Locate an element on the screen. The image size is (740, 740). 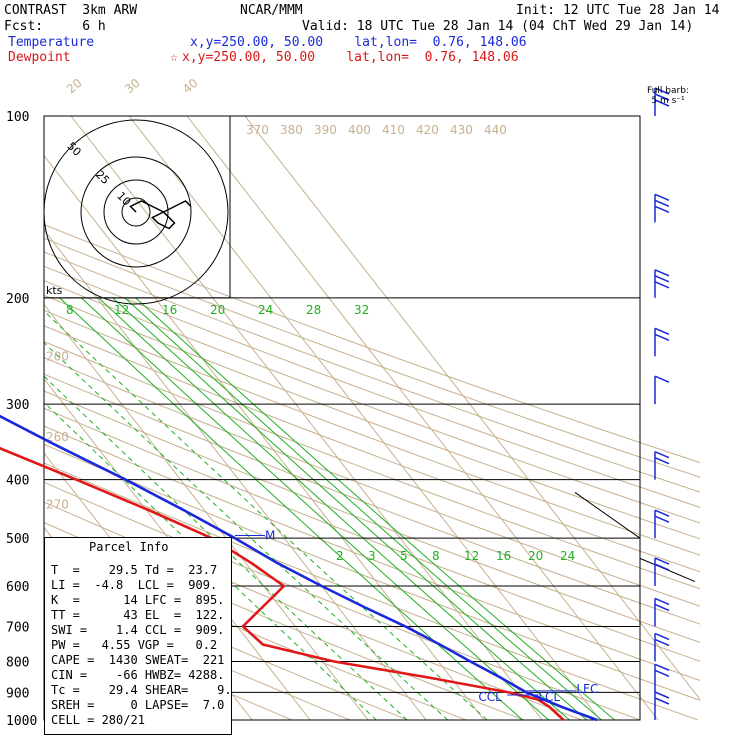
dry-adiabat-line is located at coordinates (226, 642).